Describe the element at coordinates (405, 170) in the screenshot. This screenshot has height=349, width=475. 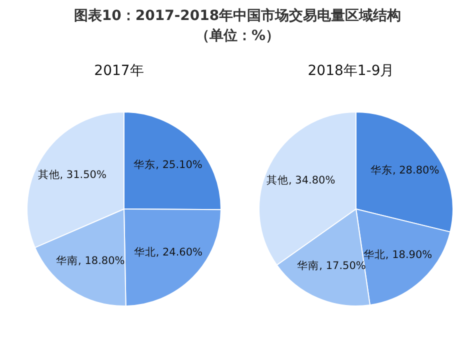
I see `slice-label: 华东, 28.80%` at that location.